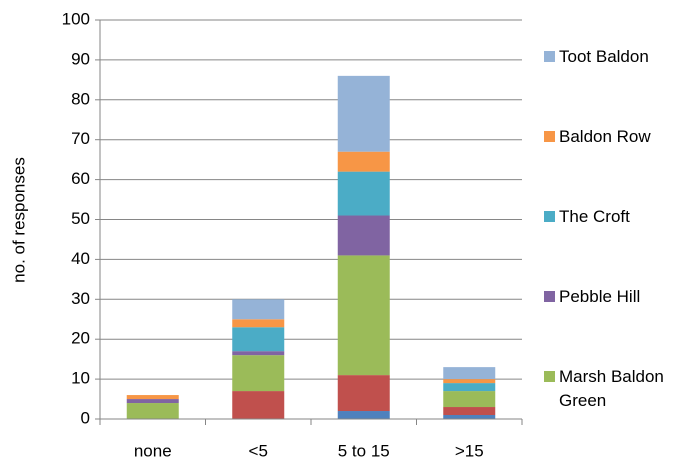  I want to click on x-tick-label: none, so click(153, 450).